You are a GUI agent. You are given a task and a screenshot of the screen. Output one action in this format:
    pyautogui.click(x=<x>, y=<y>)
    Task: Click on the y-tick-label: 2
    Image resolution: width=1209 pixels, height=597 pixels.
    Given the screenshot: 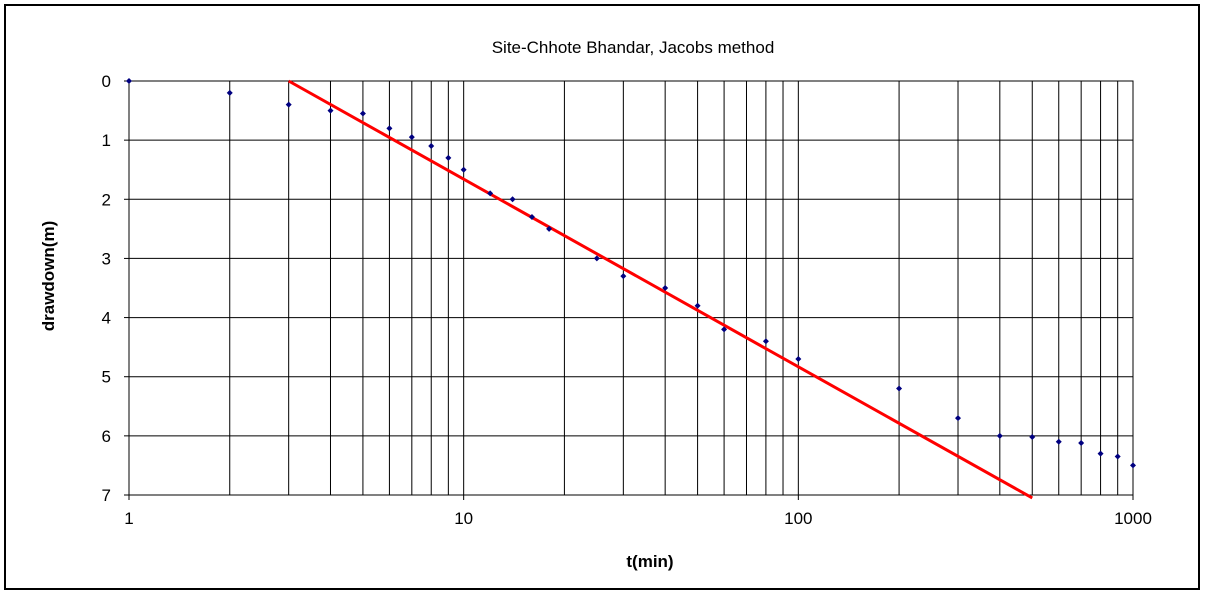 What is the action you would take?
    pyautogui.click(x=106, y=199)
    